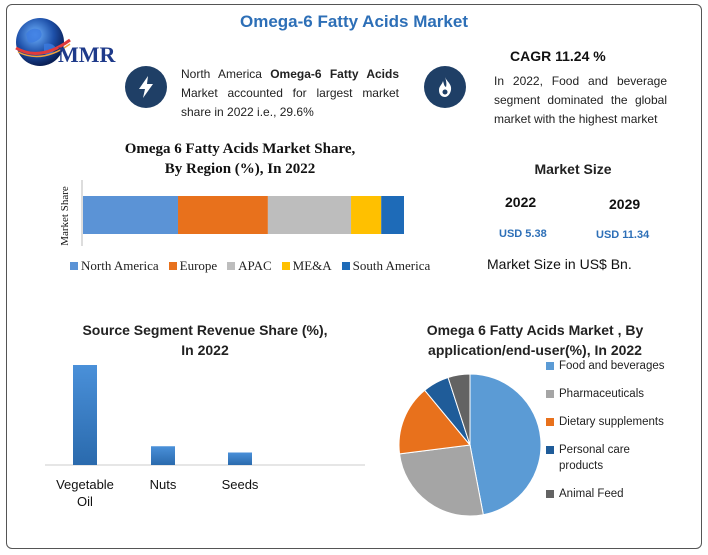 The height and width of the screenshot is (555, 708). I want to click on pie-slice-pharmaceuticals, so click(441, 480).